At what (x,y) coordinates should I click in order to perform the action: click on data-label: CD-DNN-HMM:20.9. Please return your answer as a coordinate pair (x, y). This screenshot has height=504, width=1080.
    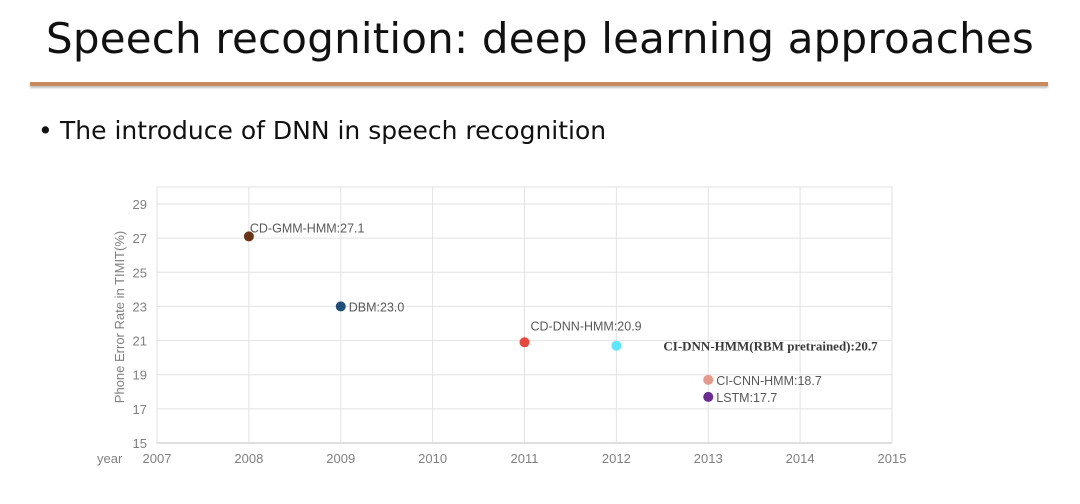
    Looking at the image, I should click on (586, 326).